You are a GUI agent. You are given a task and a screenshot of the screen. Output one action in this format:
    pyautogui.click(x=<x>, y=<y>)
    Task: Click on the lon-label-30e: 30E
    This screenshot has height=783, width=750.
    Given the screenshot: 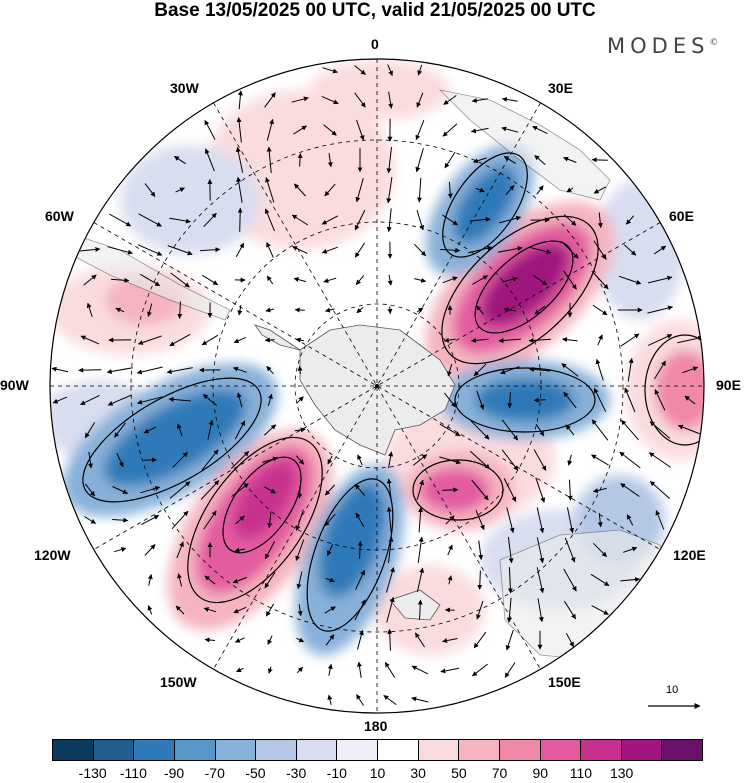 What is the action you would take?
    pyautogui.click(x=560, y=88)
    